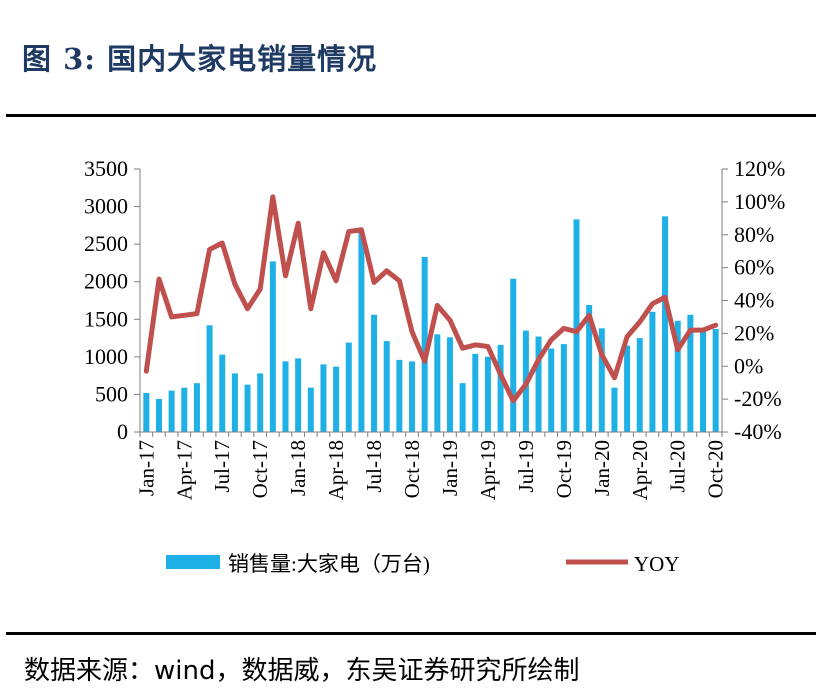  I want to click on y-left-tick-label: 500, so click(111, 393).